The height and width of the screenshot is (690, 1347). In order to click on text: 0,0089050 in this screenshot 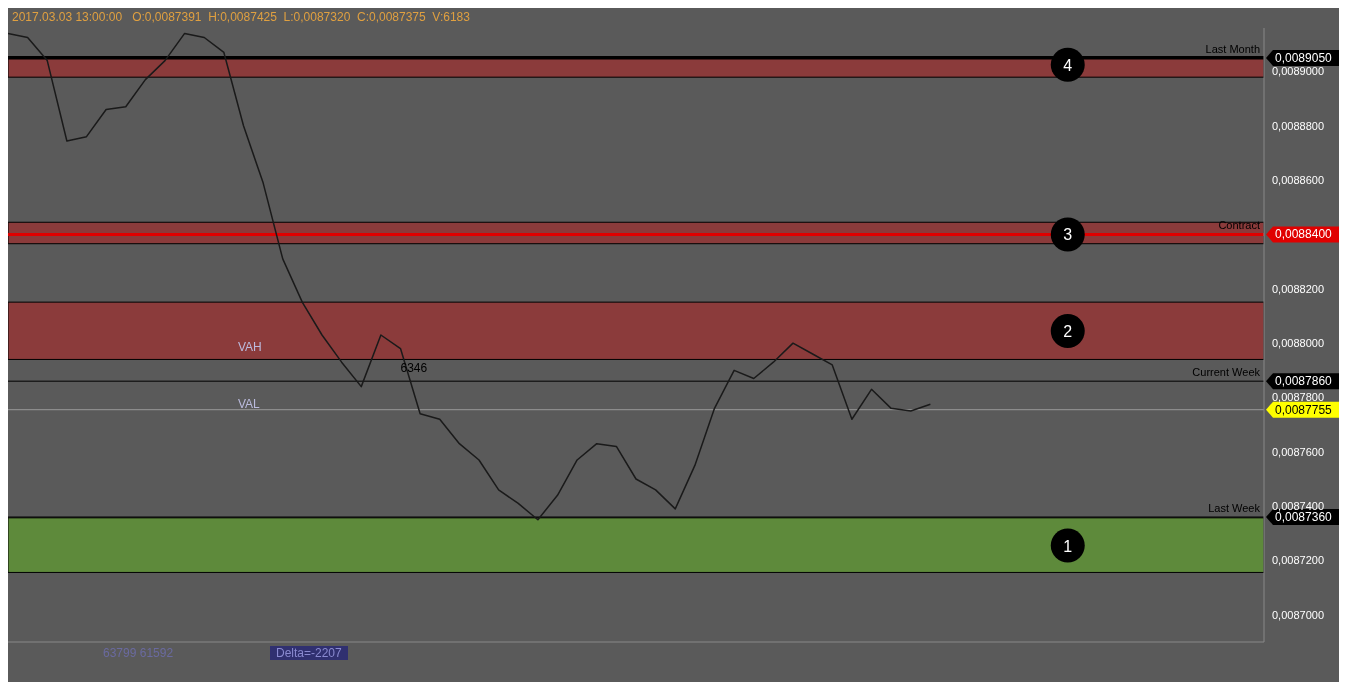, I will do `click(1304, 57)`.